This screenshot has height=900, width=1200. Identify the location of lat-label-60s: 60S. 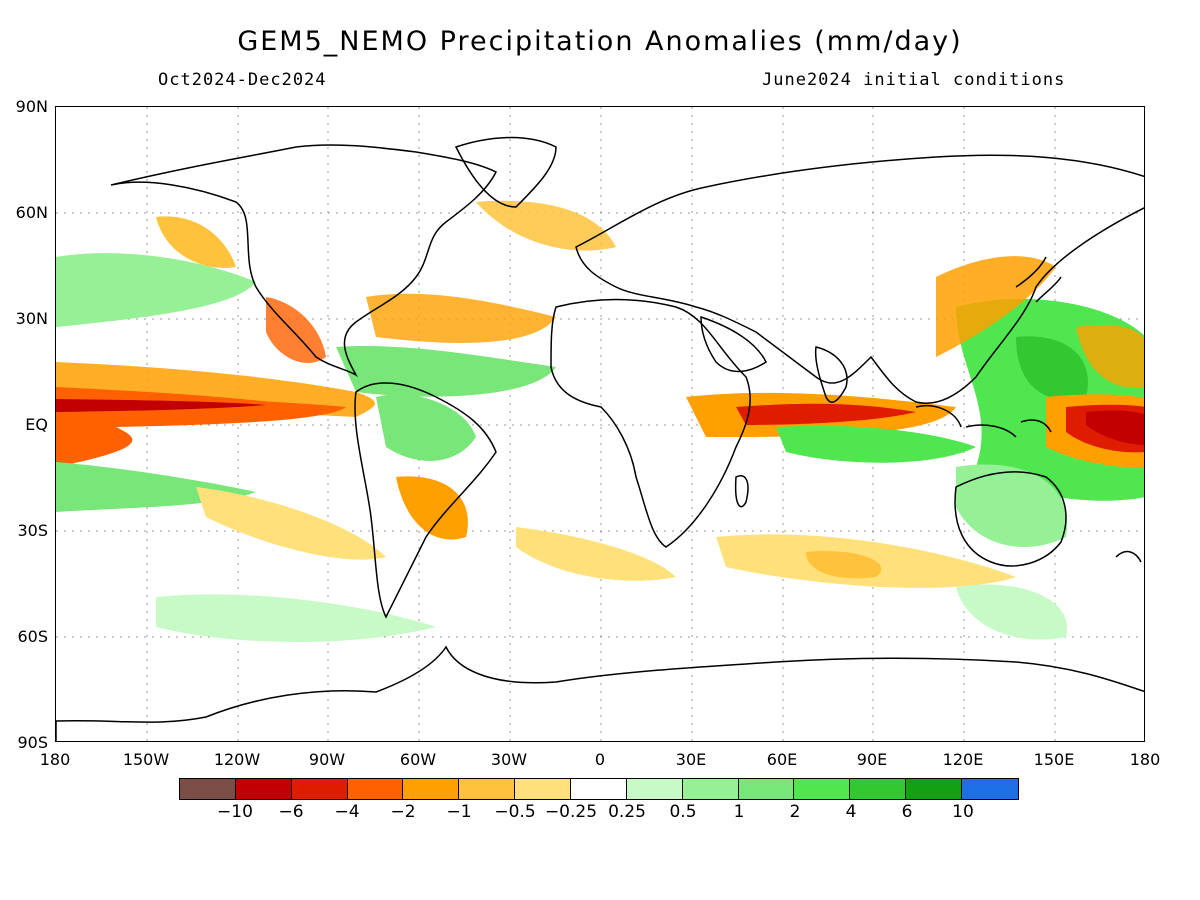
(32, 636).